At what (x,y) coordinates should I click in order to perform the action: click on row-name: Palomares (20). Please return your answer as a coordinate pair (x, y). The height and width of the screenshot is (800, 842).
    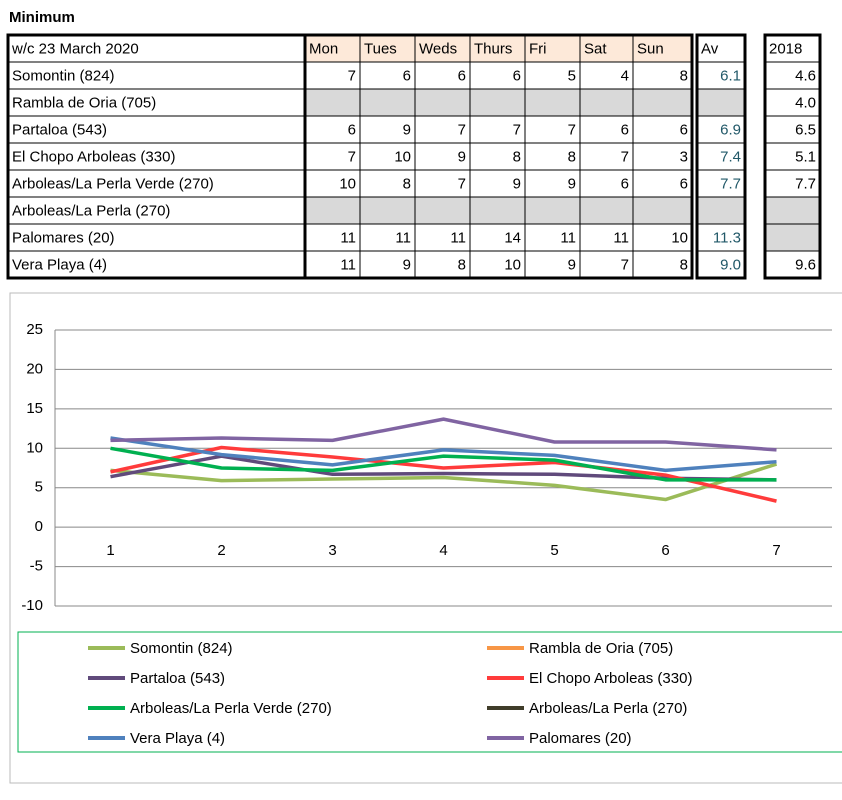
    Looking at the image, I should click on (63, 237).